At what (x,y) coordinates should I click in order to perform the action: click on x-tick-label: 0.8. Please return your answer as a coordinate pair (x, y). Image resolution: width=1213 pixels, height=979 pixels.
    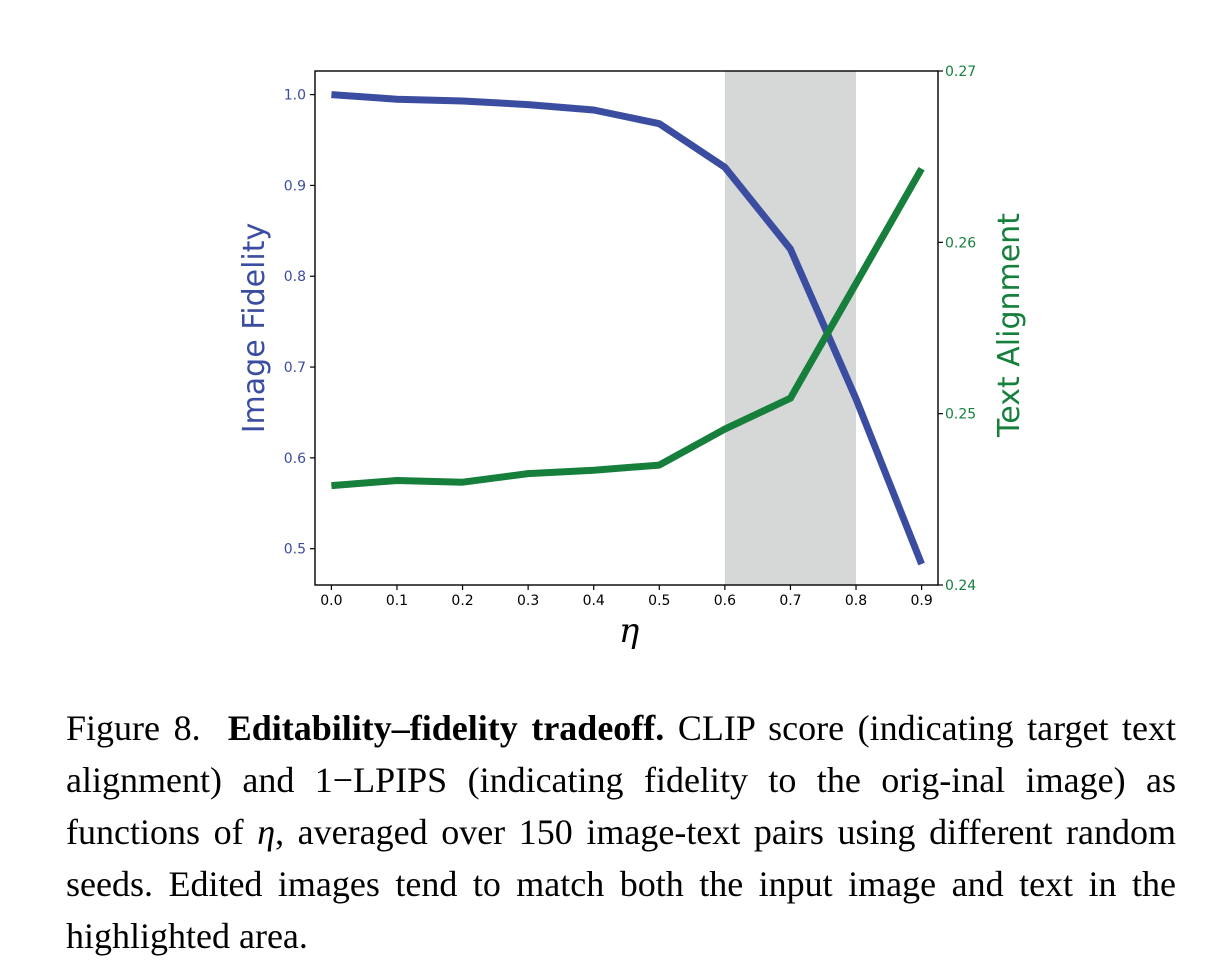
    Looking at the image, I should click on (856, 601).